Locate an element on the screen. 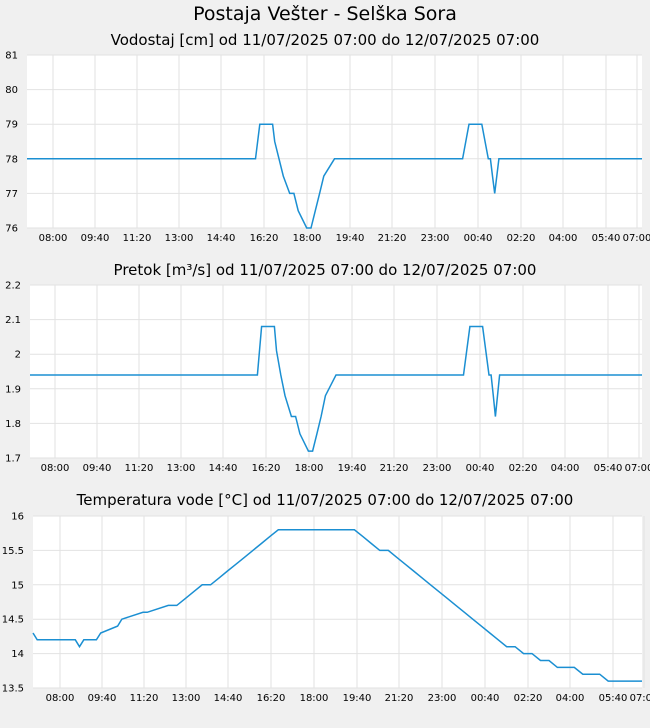 The width and height of the screenshot is (650, 728). y-tick-label: 81 is located at coordinates (11, 56).